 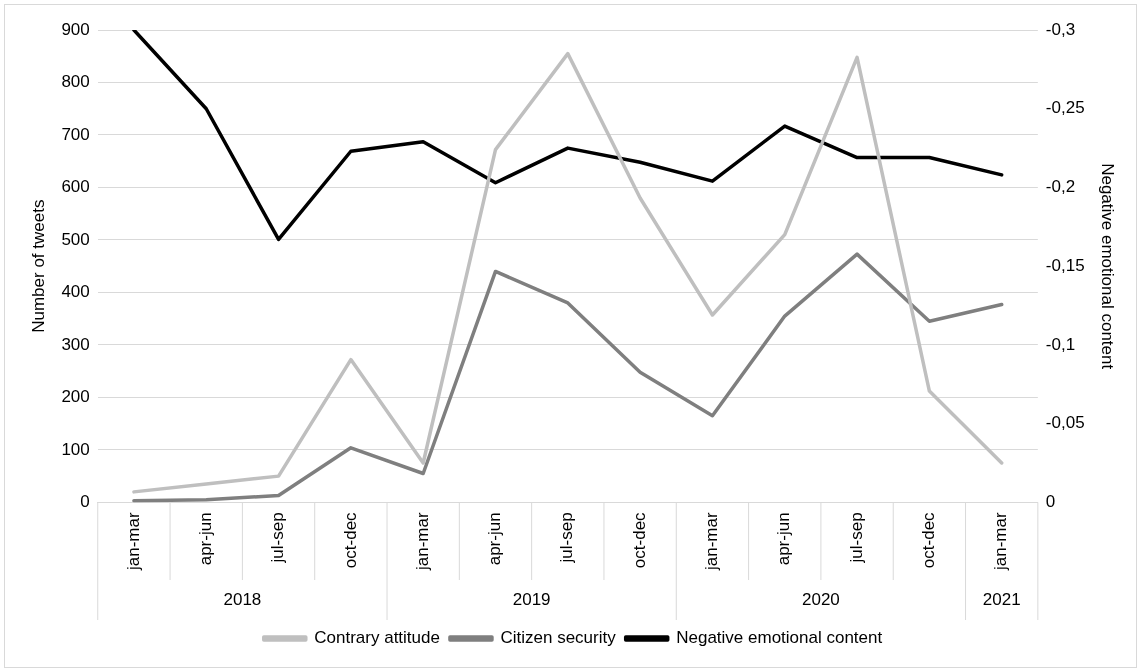 I want to click on text: 2020, so click(x=820, y=599).